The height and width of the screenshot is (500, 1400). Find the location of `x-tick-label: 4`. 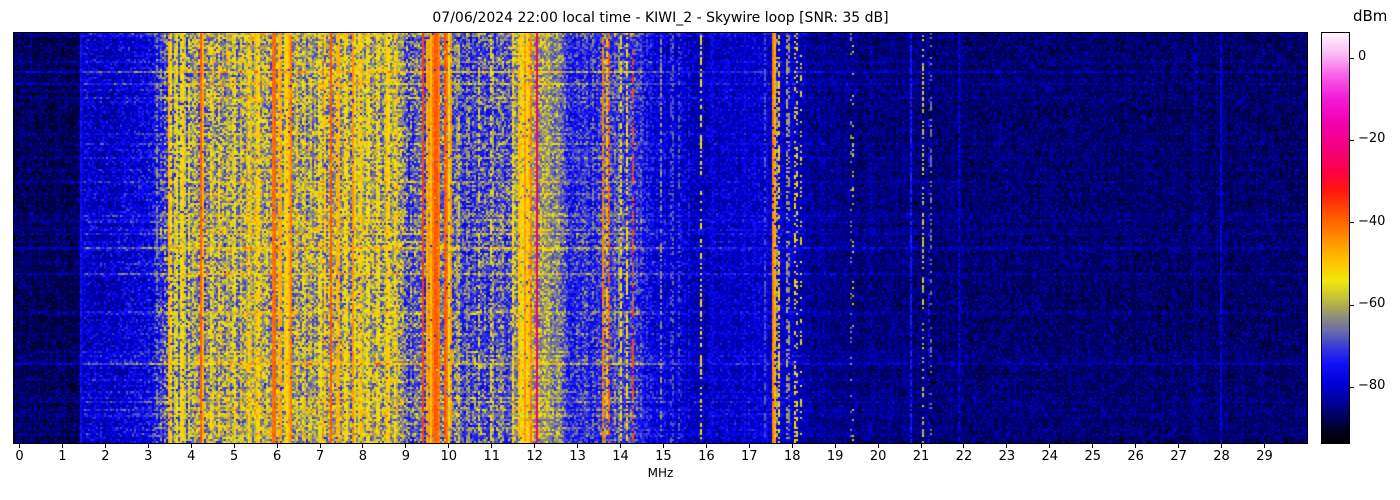

x-tick-label: 4 is located at coordinates (191, 456).